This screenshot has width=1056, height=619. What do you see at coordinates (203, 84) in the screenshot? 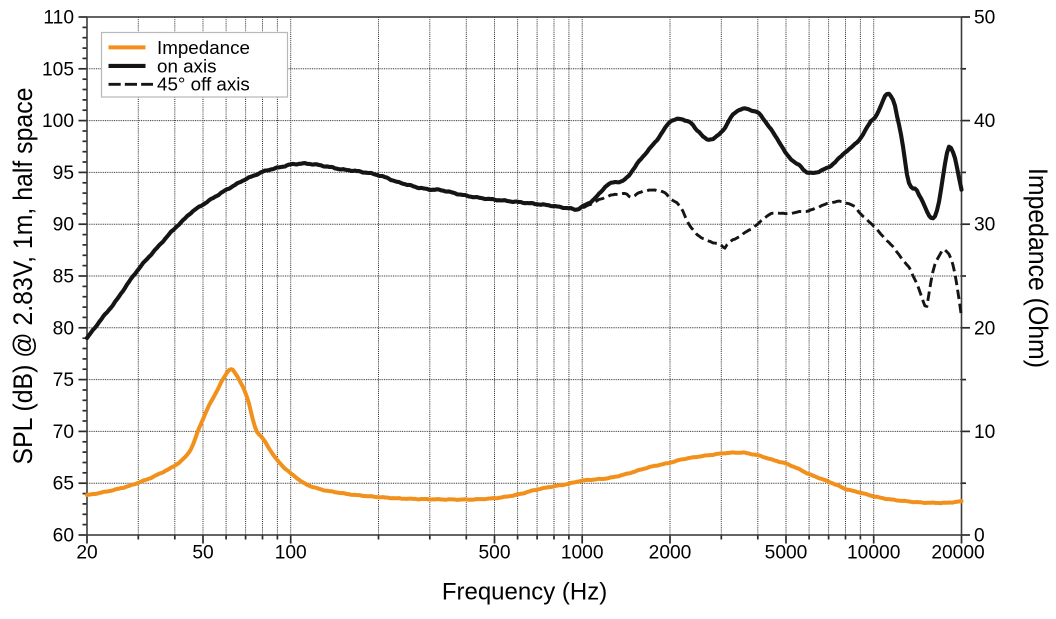
I see `svg-text: 45° off axis` at bounding box center [203, 84].